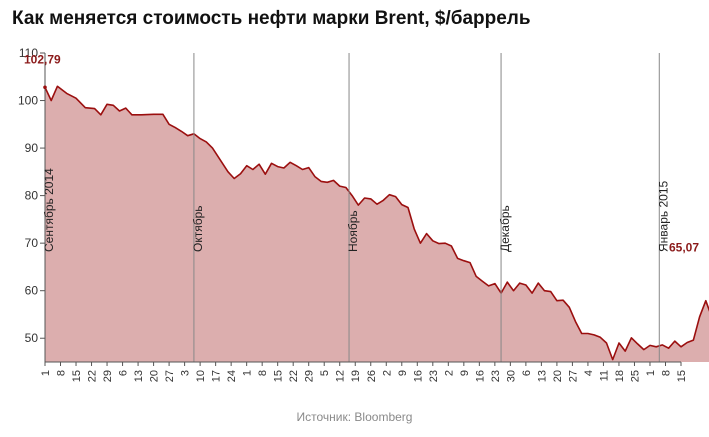 This screenshot has height=437, width=709. What do you see at coordinates (201, 376) in the screenshot?
I see `x-tick-label: 10` at bounding box center [201, 376].